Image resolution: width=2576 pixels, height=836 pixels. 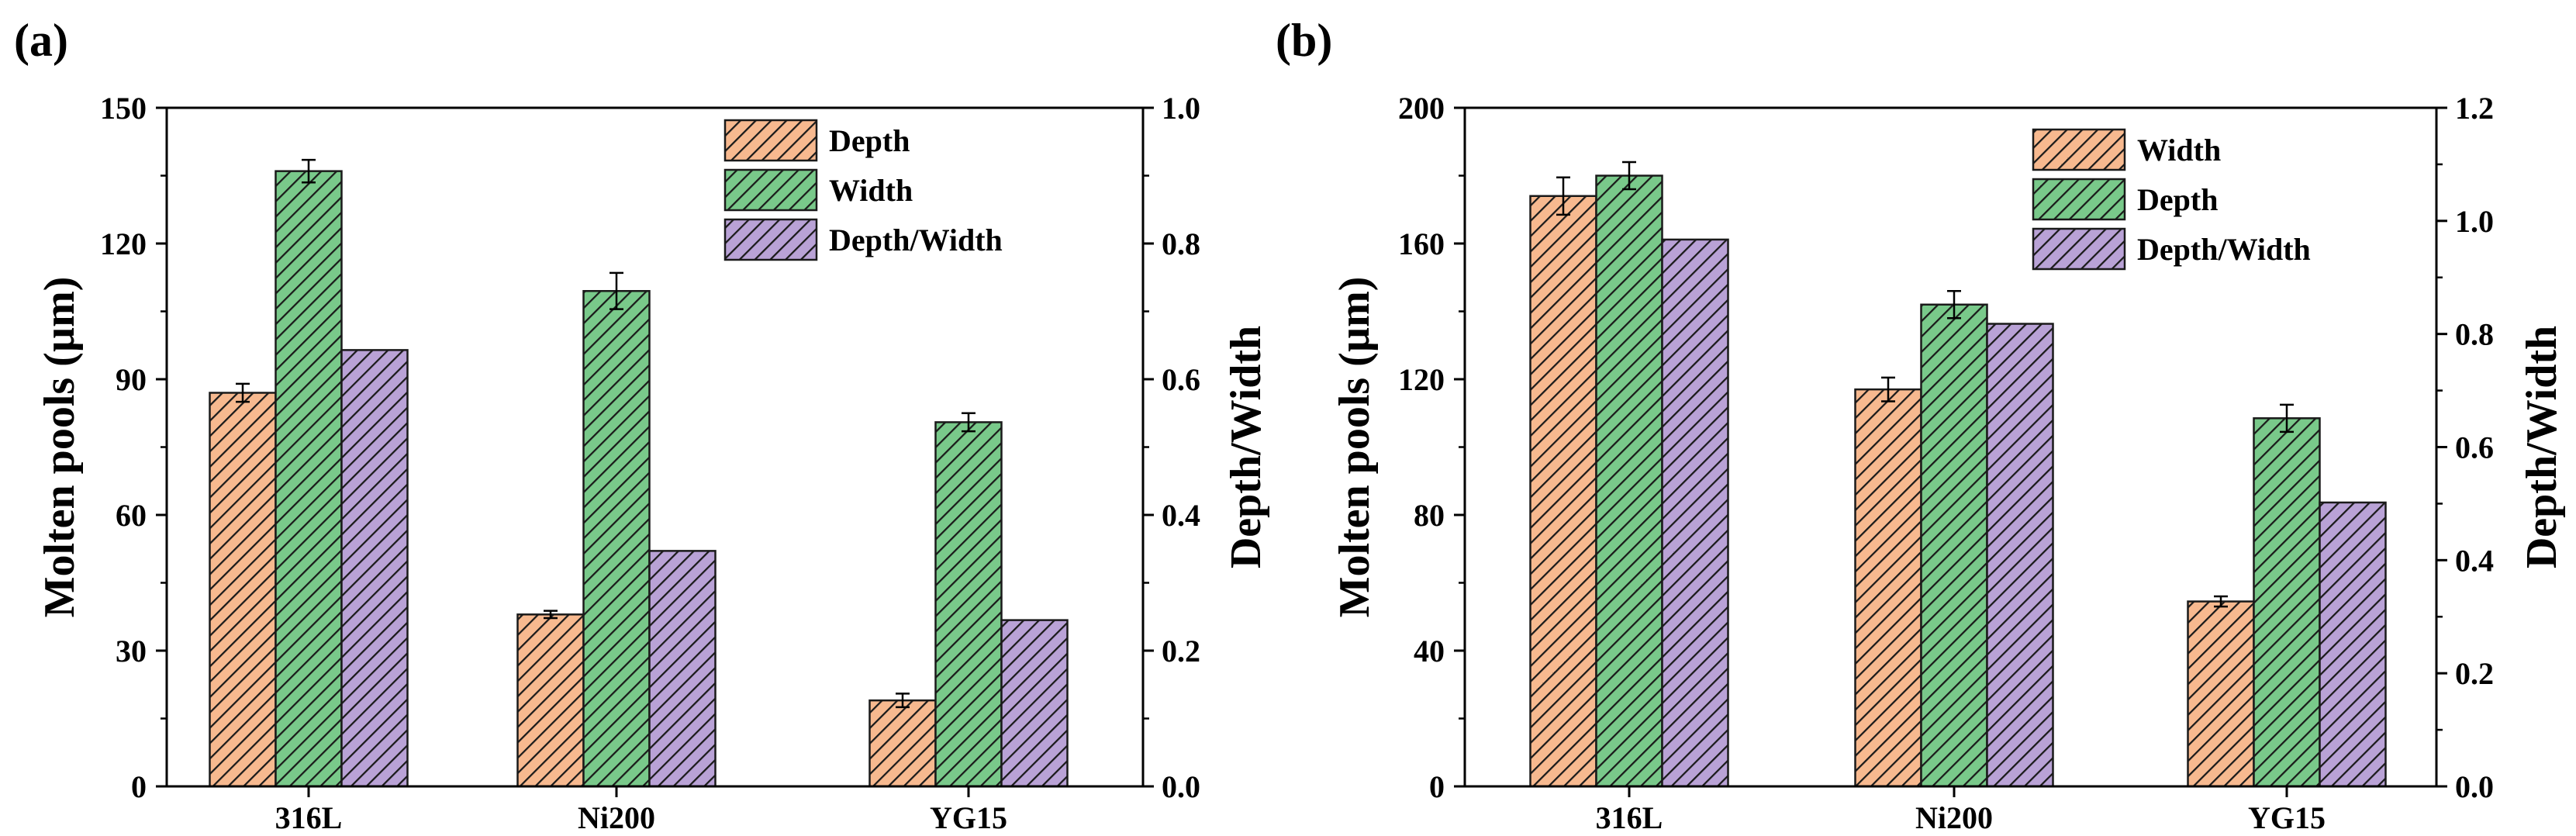 I want to click on y-tick-label: 150, so click(x=123, y=108).